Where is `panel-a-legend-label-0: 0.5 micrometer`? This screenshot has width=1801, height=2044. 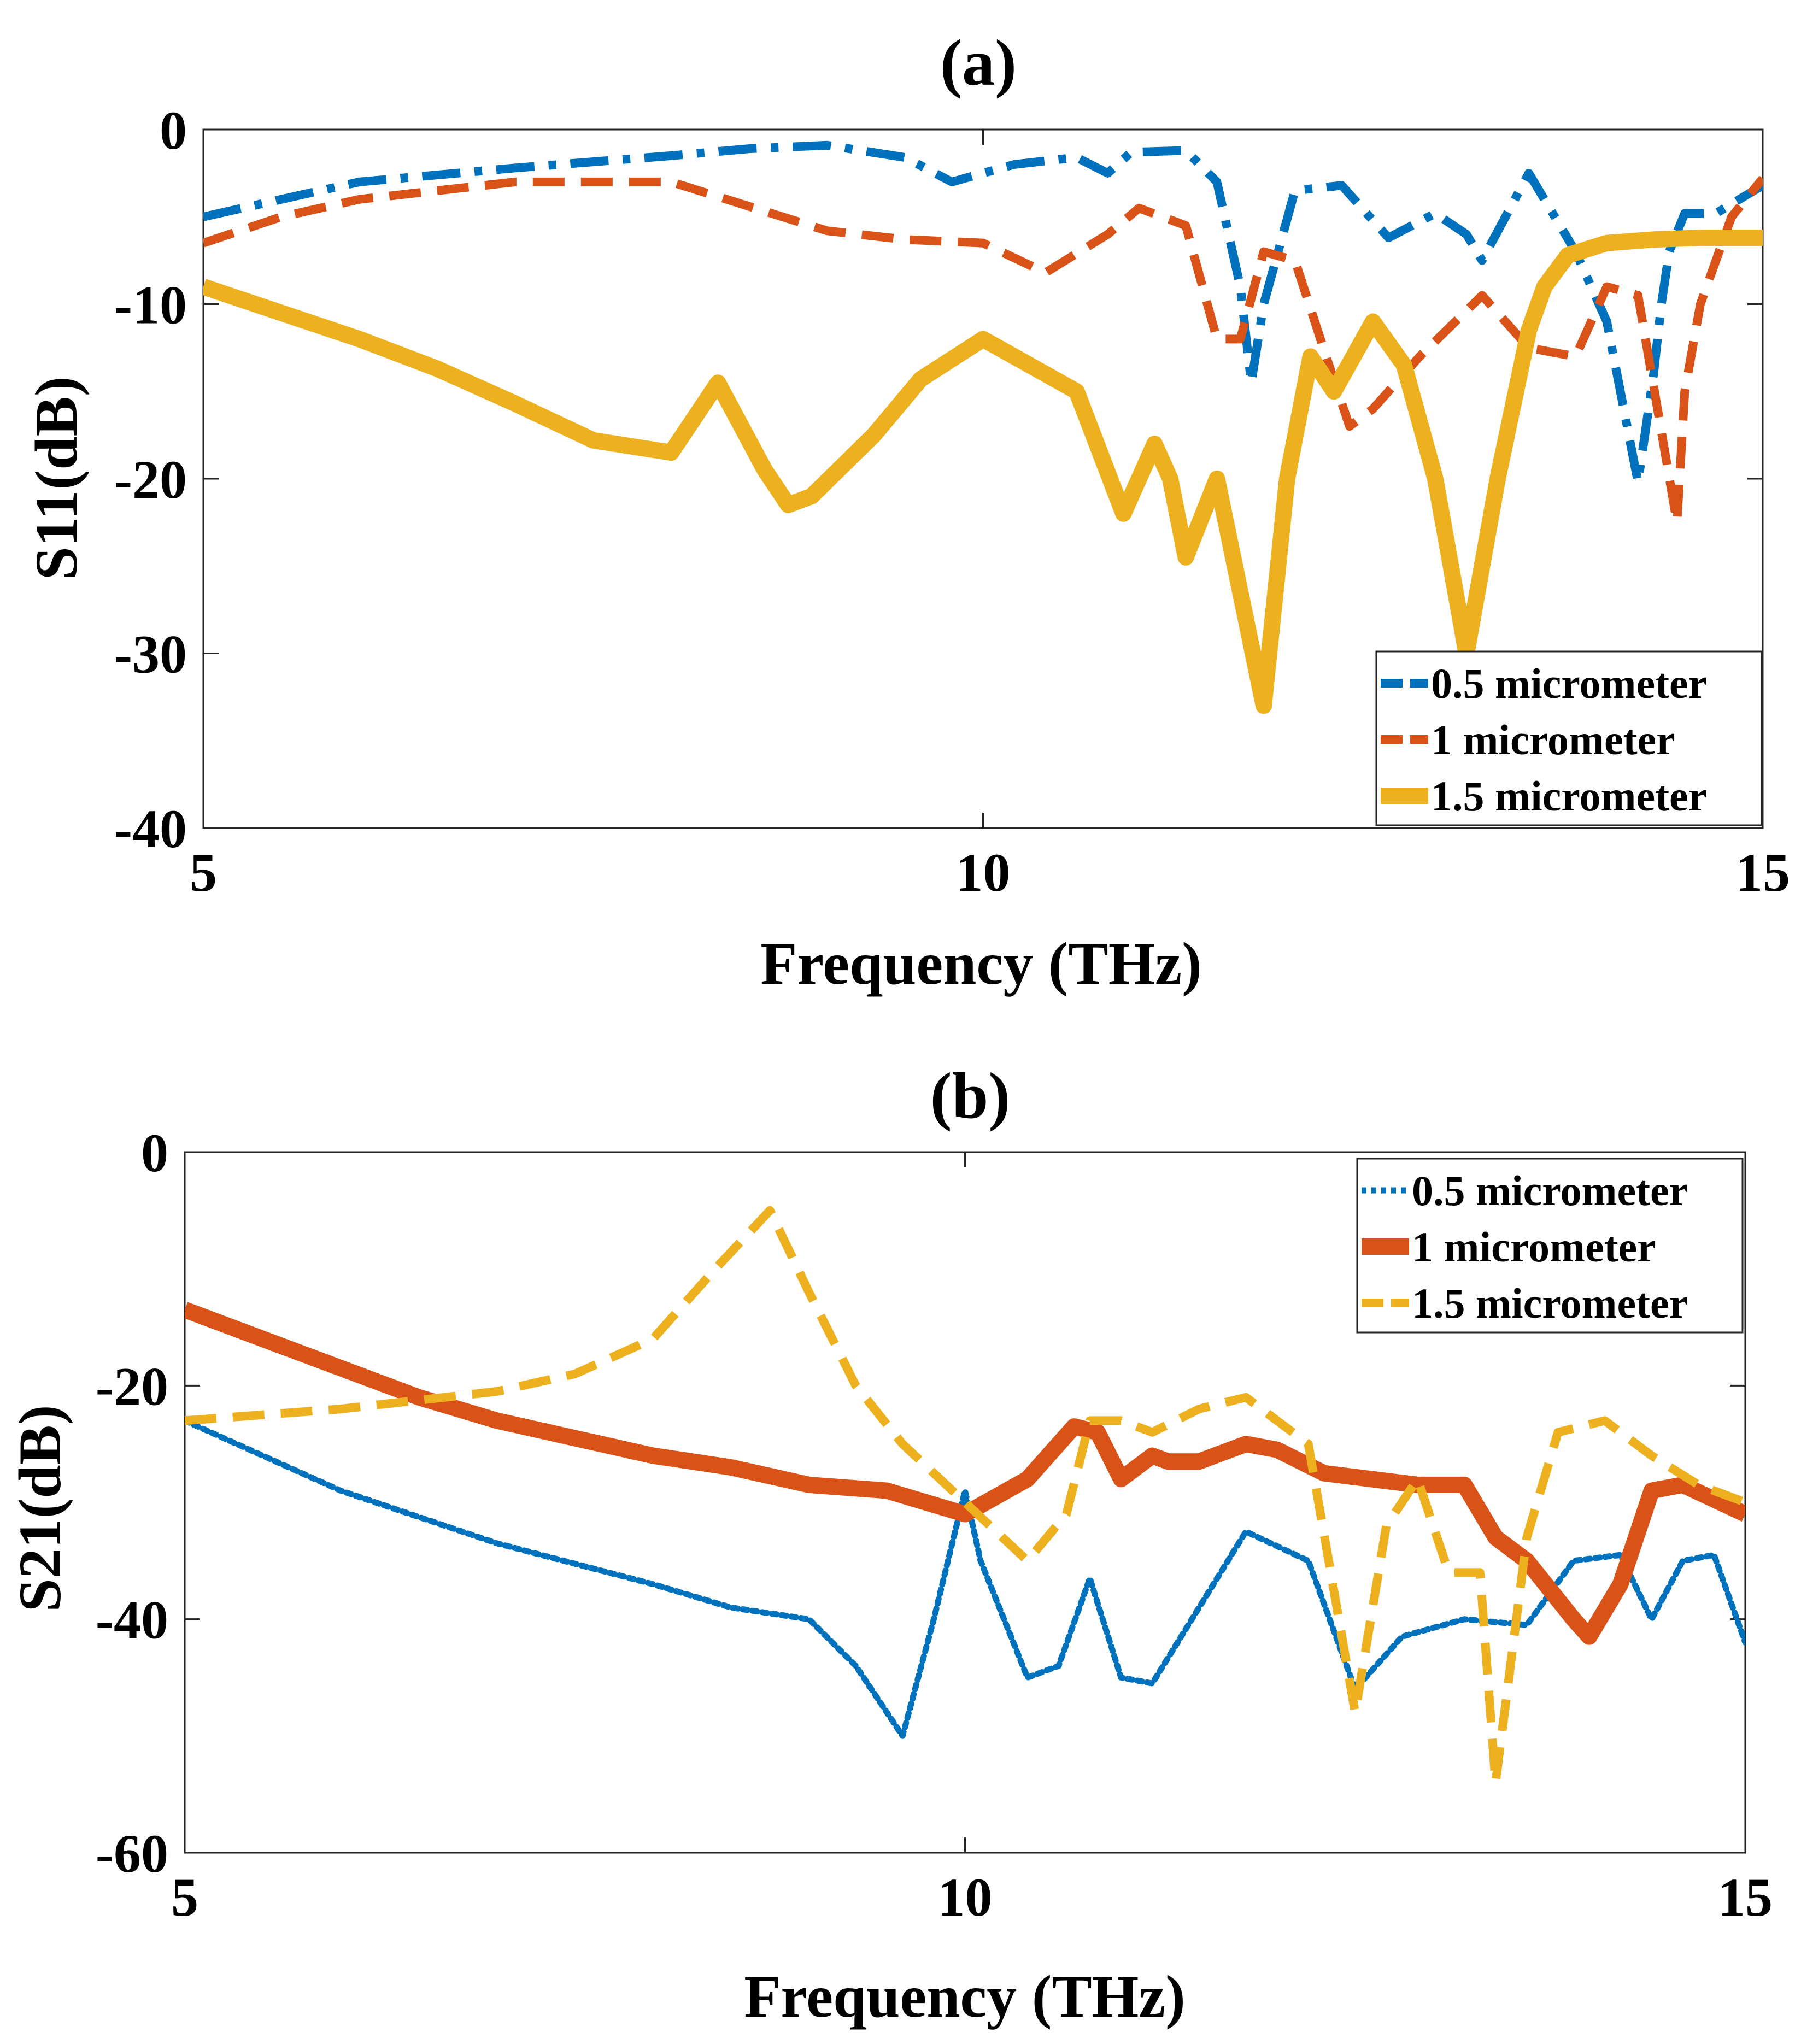
panel-a-legend-label-0: 0.5 micrometer is located at coordinates (1569, 683).